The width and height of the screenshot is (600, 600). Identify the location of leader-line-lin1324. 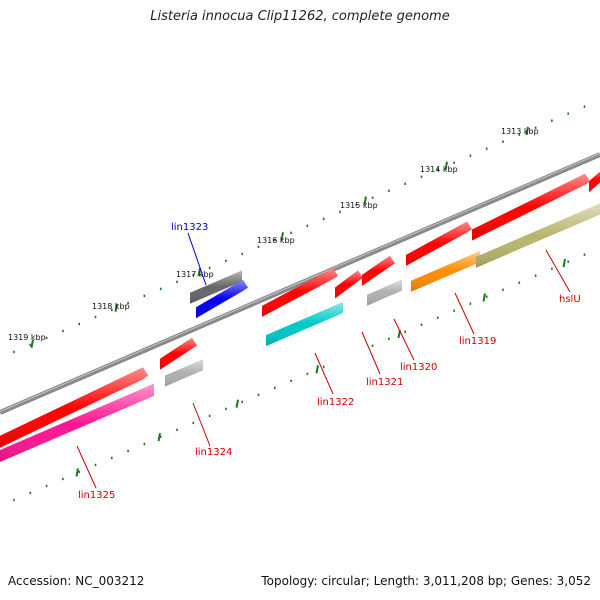
(201, 424).